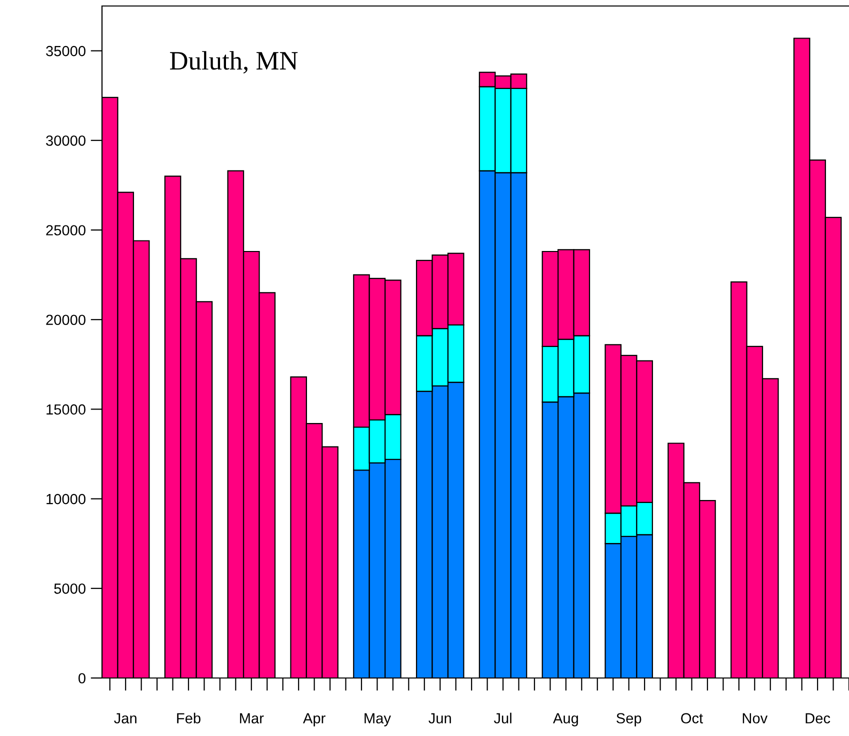  What do you see at coordinates (66, 51) in the screenshot?
I see `y-tick-label: 35000` at bounding box center [66, 51].